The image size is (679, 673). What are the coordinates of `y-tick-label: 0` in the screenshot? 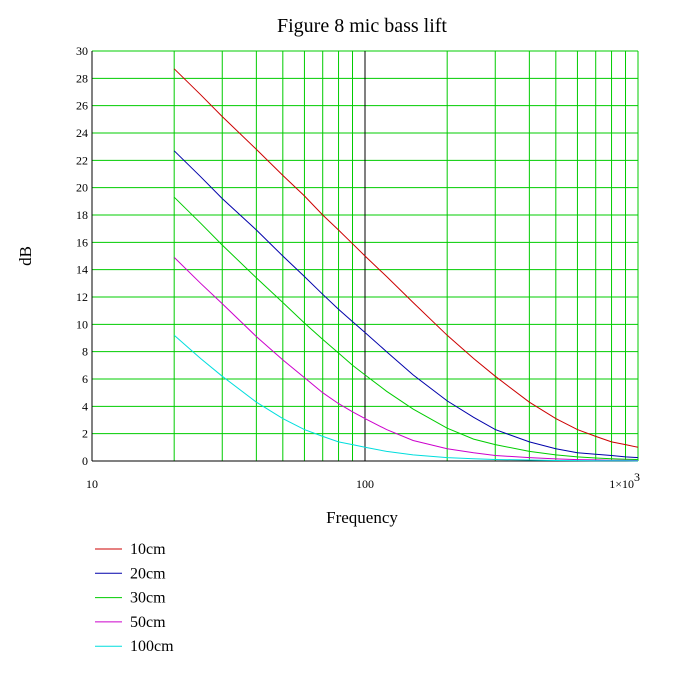 It's located at (85, 461).